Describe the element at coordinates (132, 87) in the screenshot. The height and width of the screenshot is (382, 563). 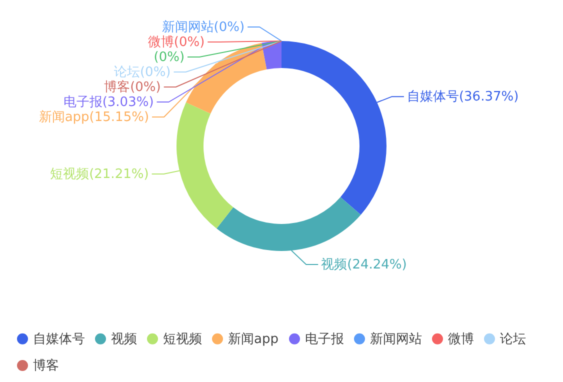
I see `category-label: 博客(0%)` at that location.